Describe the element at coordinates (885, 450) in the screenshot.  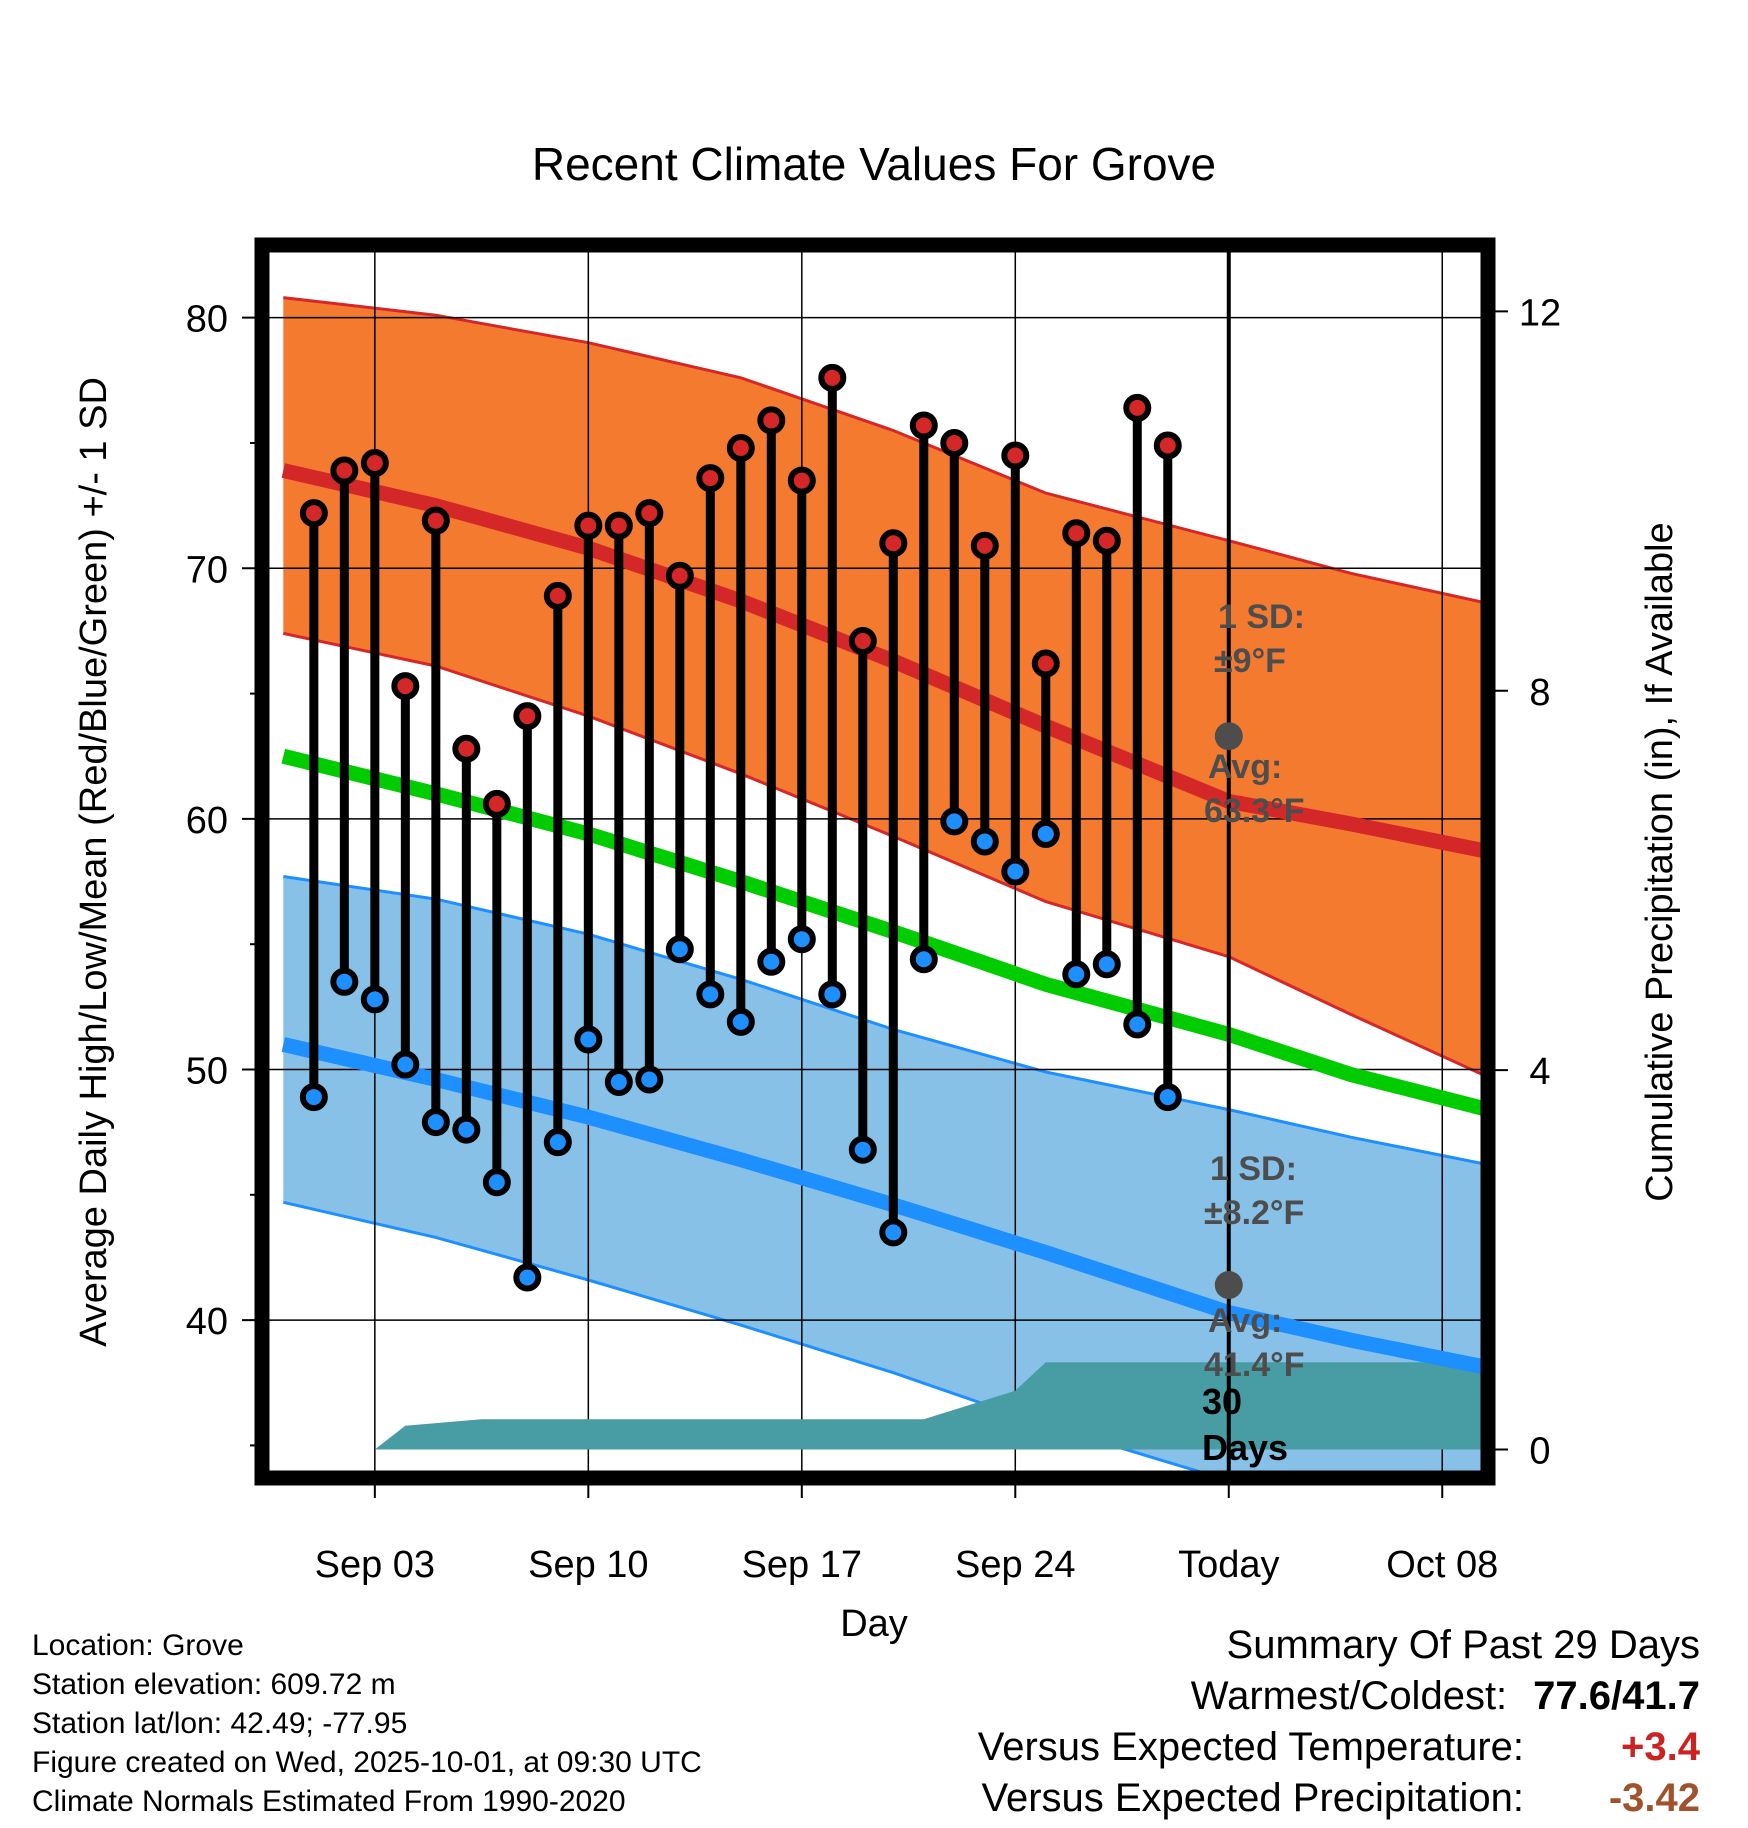
I see `high-band-upper-edge` at that location.